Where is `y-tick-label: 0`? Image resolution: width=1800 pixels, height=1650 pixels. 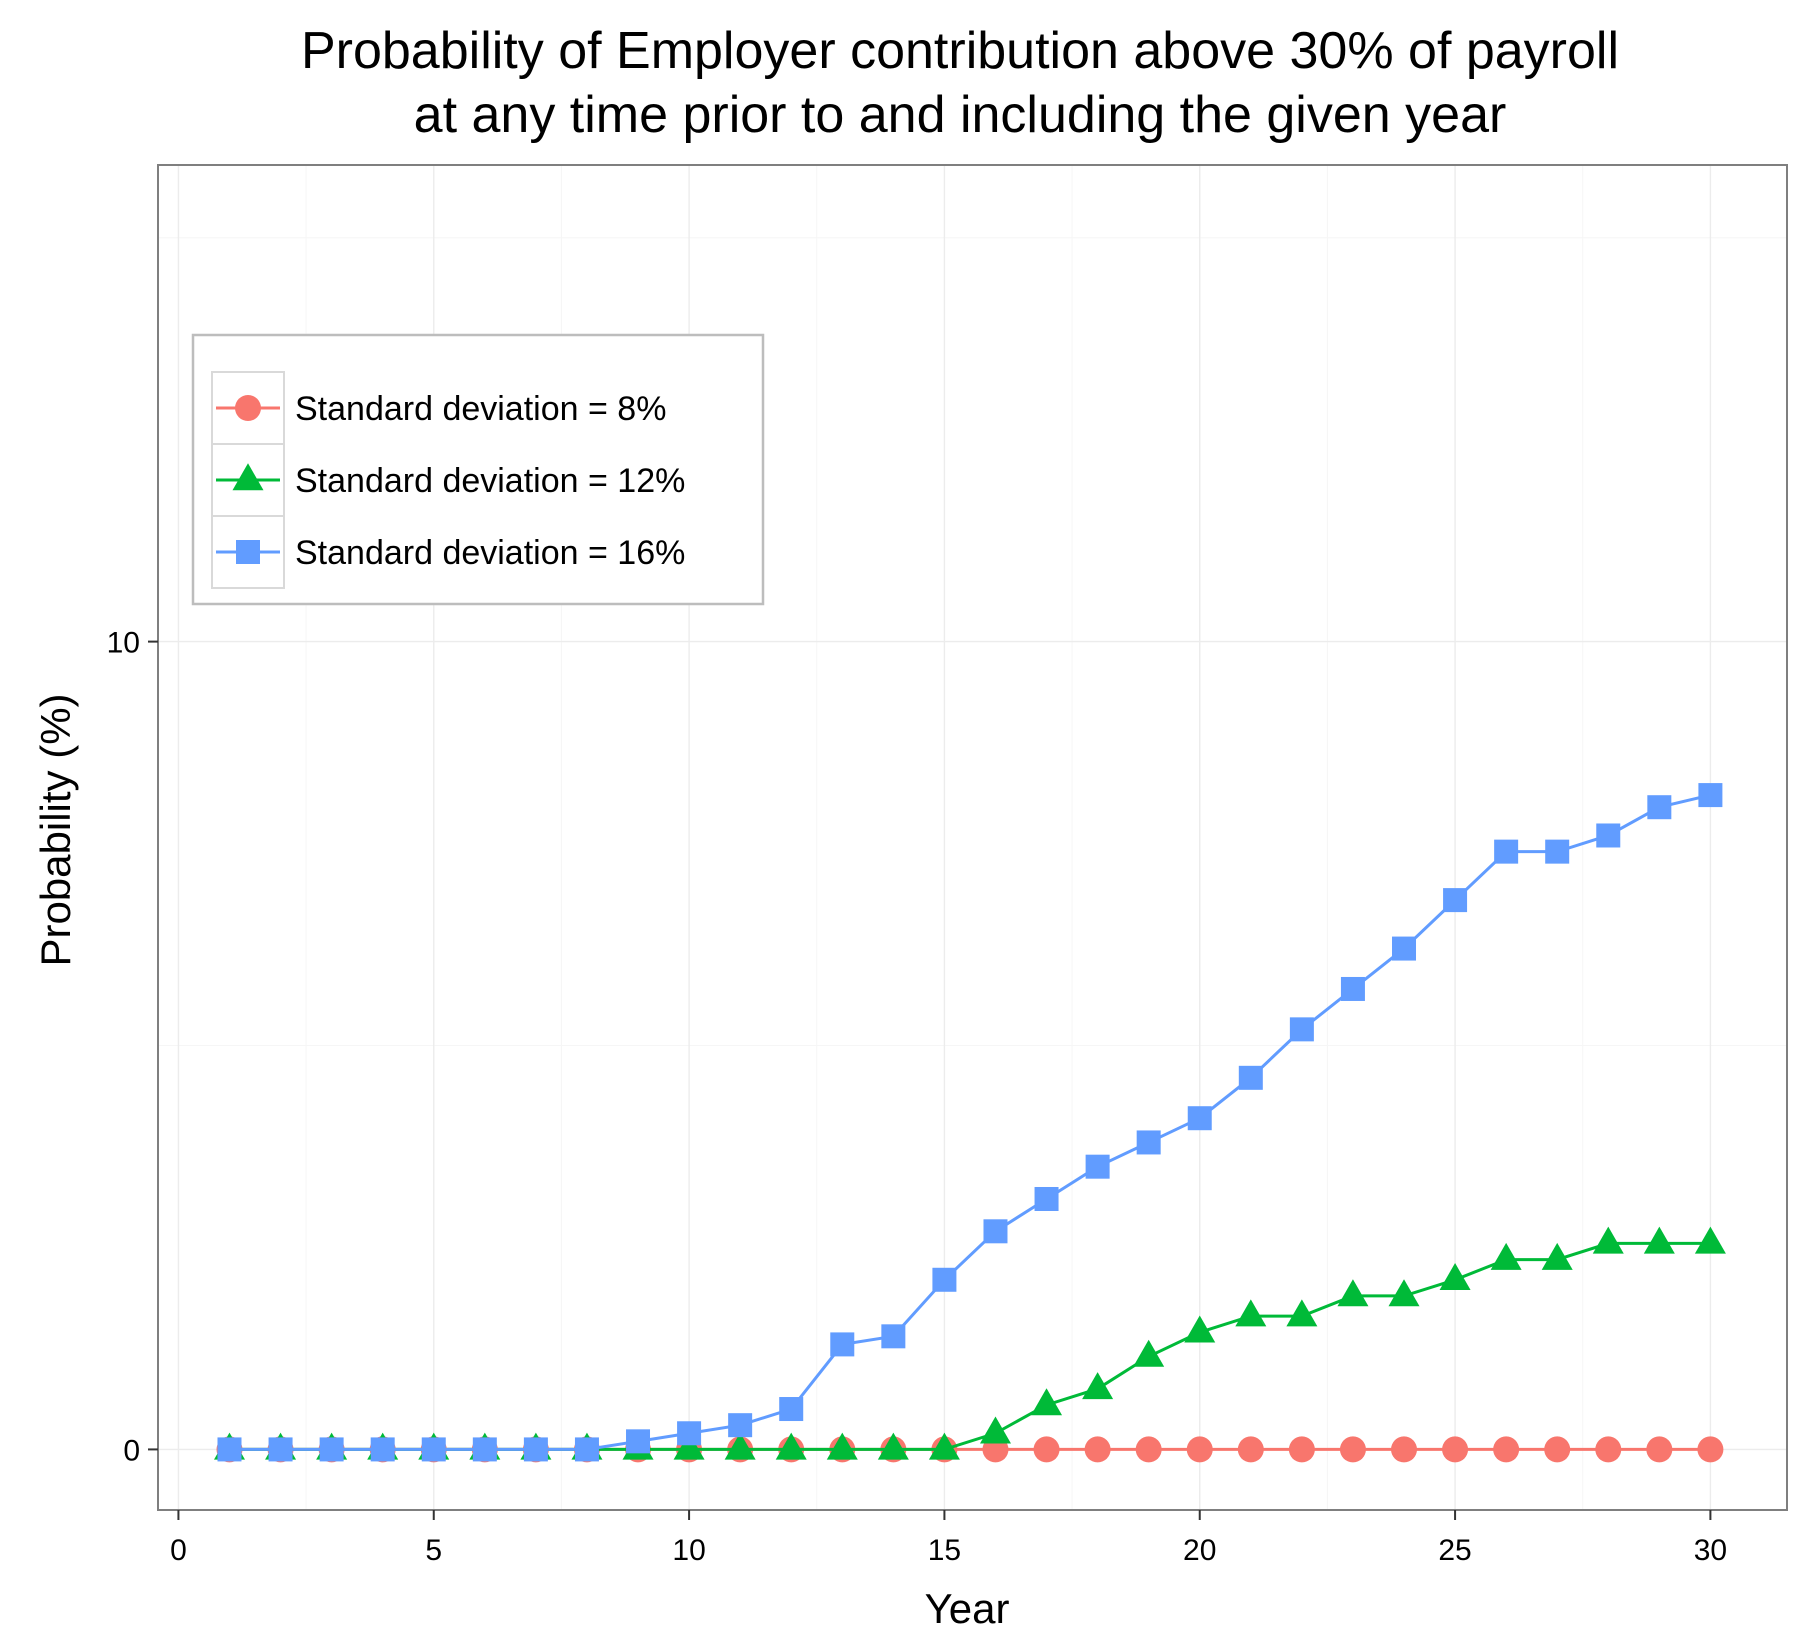
y-tick-label: 0 is located at coordinates (131, 1450).